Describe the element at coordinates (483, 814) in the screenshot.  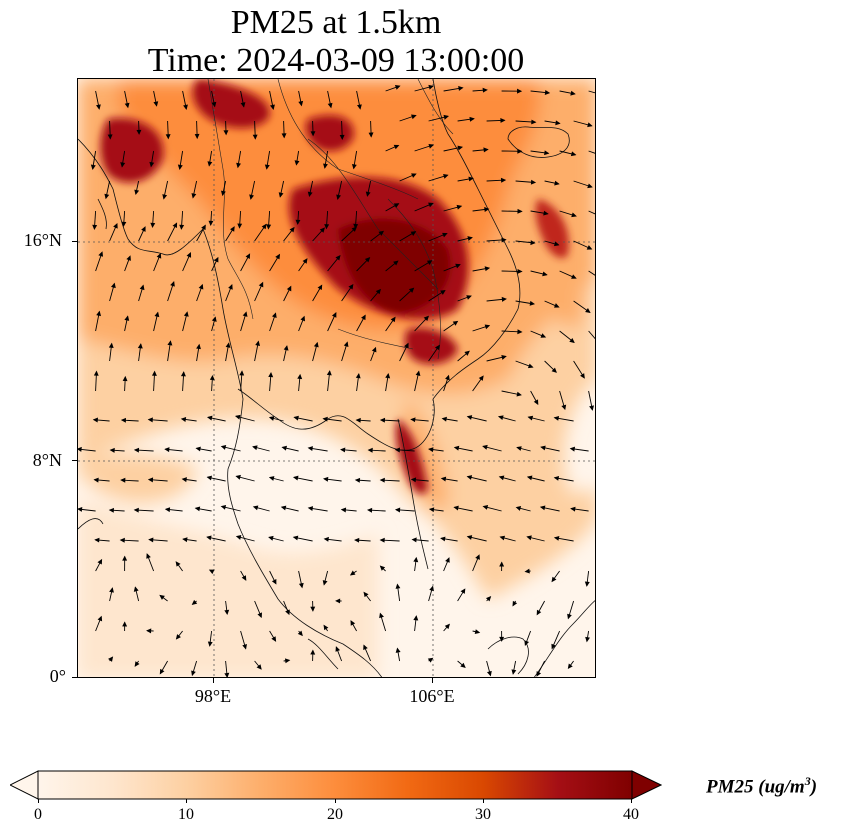
I see `colorbar-tick-30: 30` at that location.